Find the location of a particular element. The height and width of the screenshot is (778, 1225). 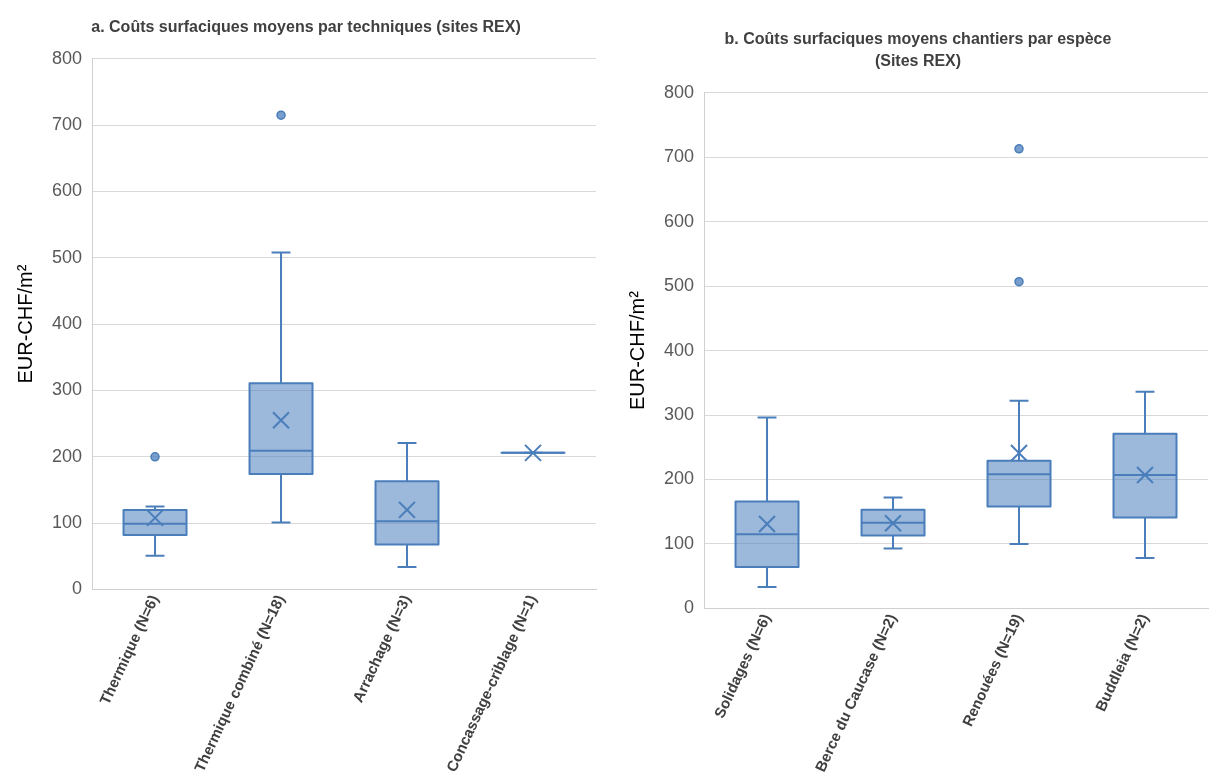

chart-title: a. Coûts surfaciques moyens par techniques (sites REX) is located at coordinates (306, 27).